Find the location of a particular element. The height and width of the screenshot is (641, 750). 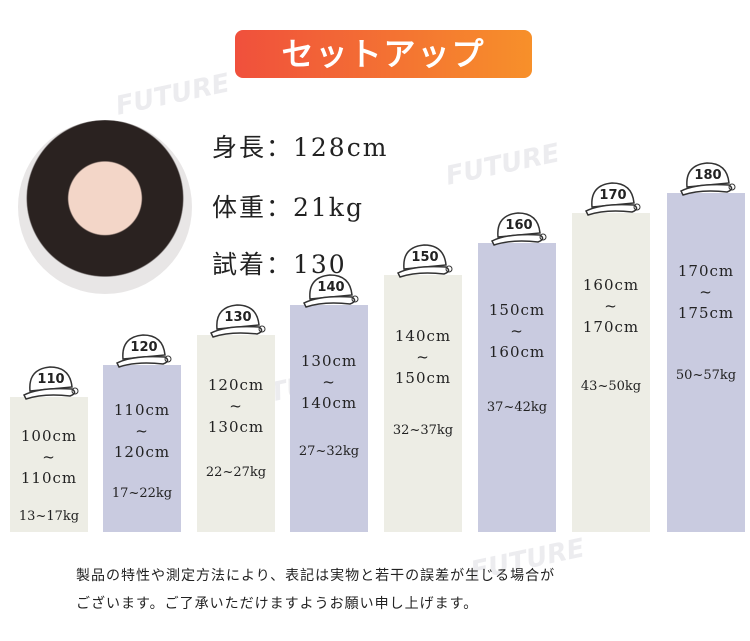

size-column: 140cm ~150cm 32~37kg is located at coordinates (423, 403).